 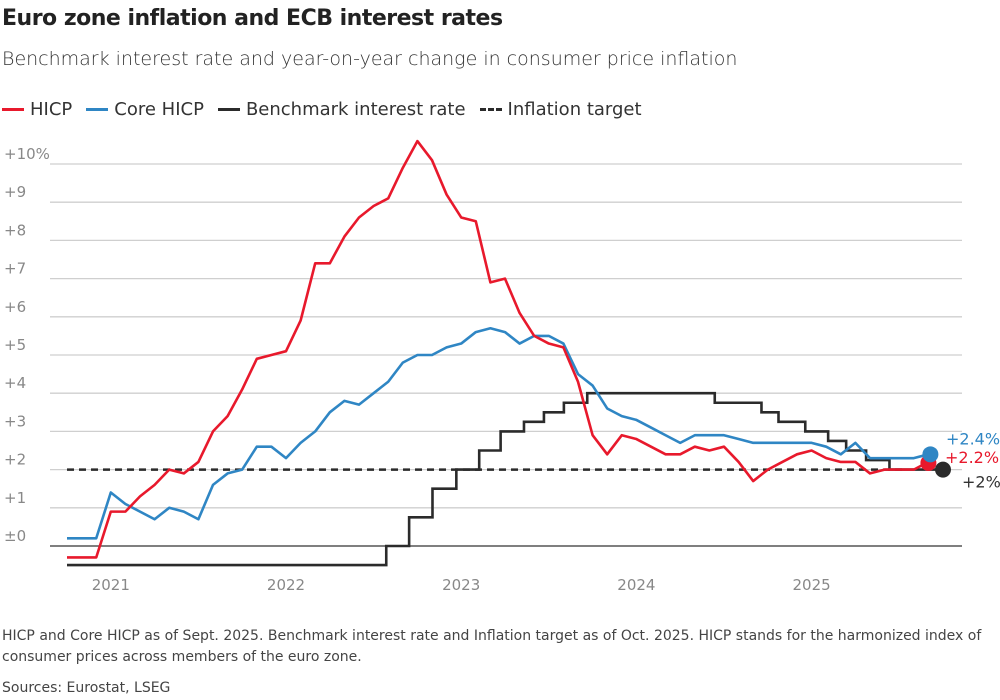 What do you see at coordinates (15, 269) in the screenshot?
I see `y-tick-label: +7` at bounding box center [15, 269].